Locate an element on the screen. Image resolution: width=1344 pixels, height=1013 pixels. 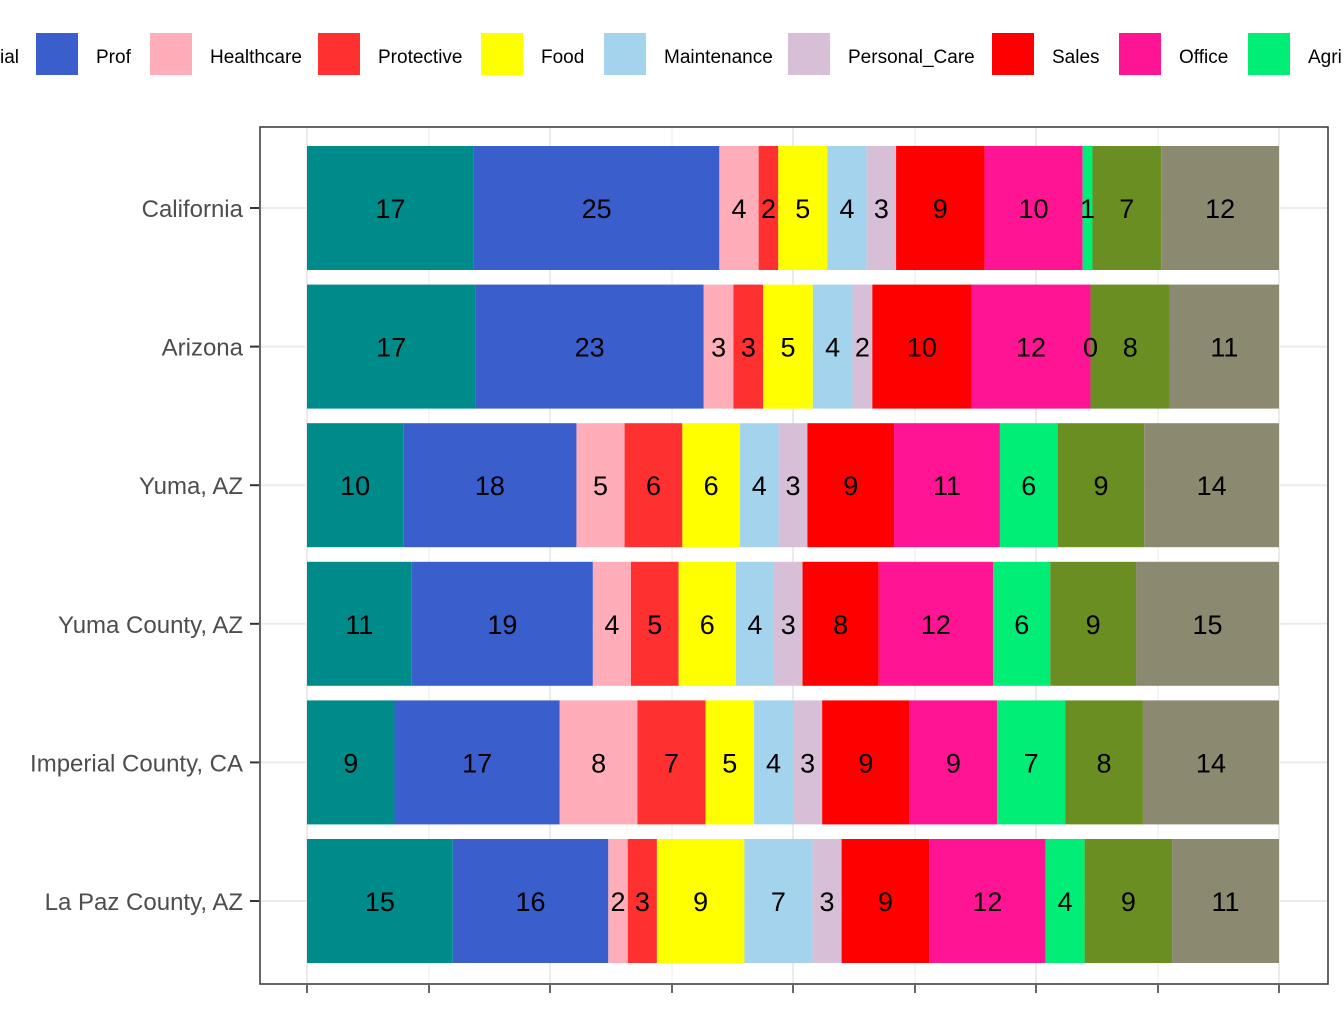
legend-label: Maintenance is located at coordinates (718, 57).